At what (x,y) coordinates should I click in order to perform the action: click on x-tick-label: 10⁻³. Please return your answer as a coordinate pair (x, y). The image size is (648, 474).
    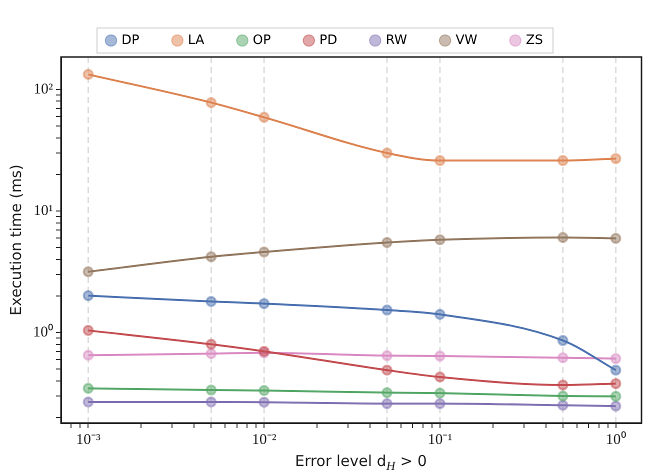
    Looking at the image, I should click on (88, 440).